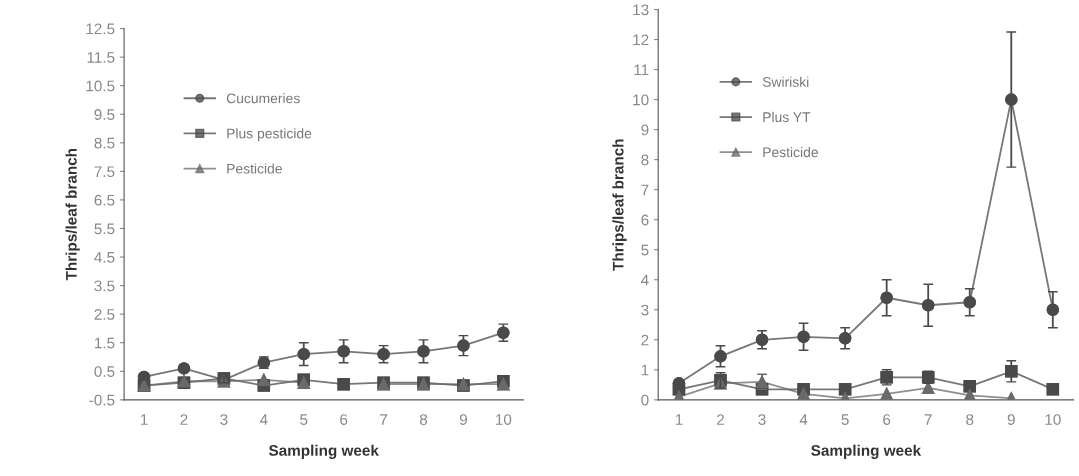  I want to click on y-tick-label: 11.5, so click(101, 57).